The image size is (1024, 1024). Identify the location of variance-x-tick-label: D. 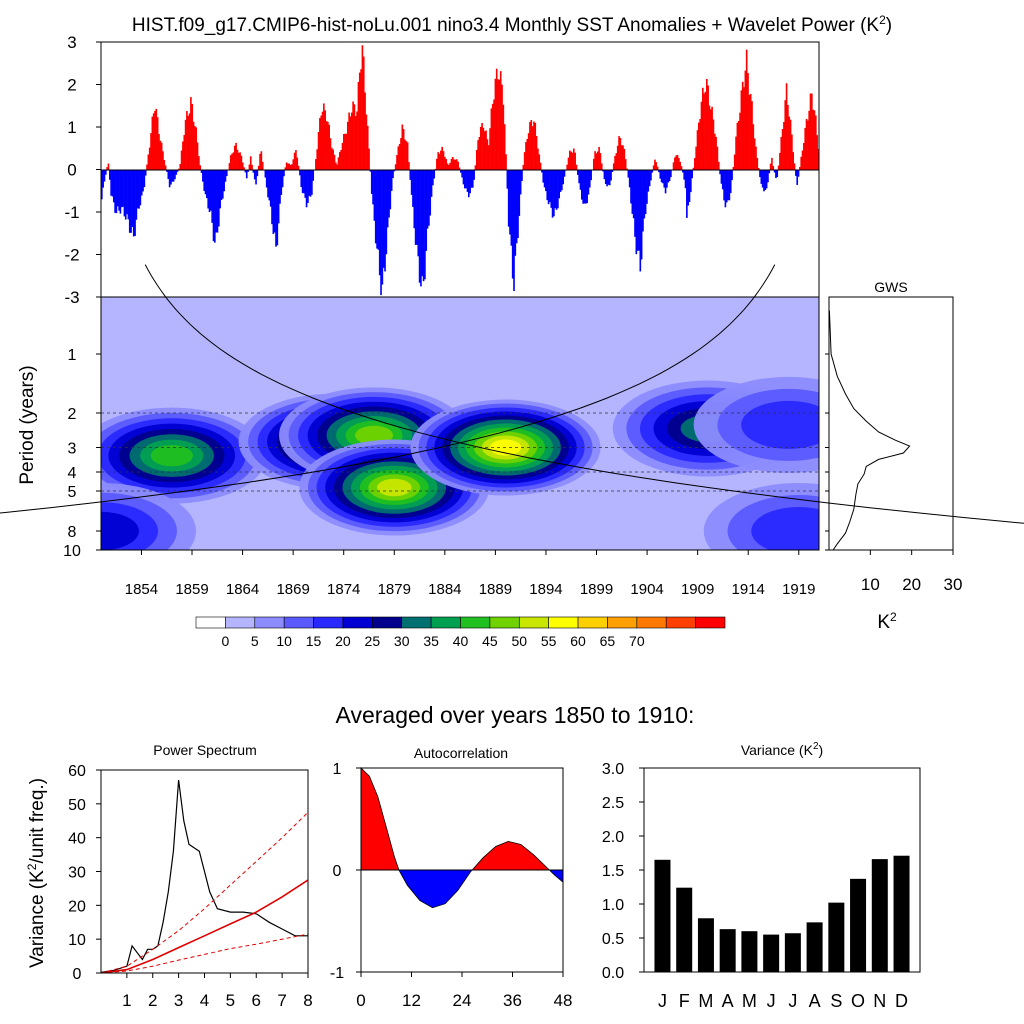
(901, 1001).